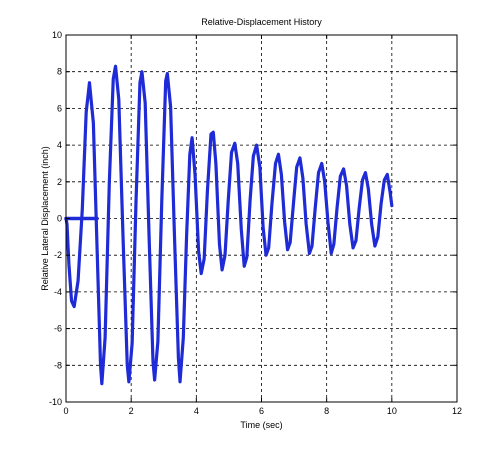  What do you see at coordinates (65, 411) in the screenshot?
I see `x-tick-label: 0` at bounding box center [65, 411].